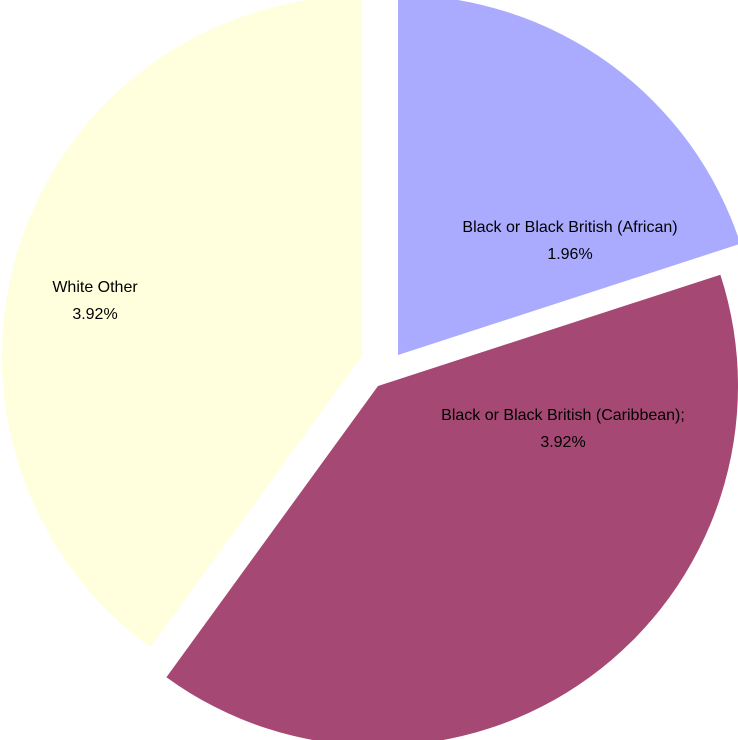  Describe the element at coordinates (569, 241) in the screenshot. I see `slice-label-1: Black or Black British (African) 1.96%` at that location.